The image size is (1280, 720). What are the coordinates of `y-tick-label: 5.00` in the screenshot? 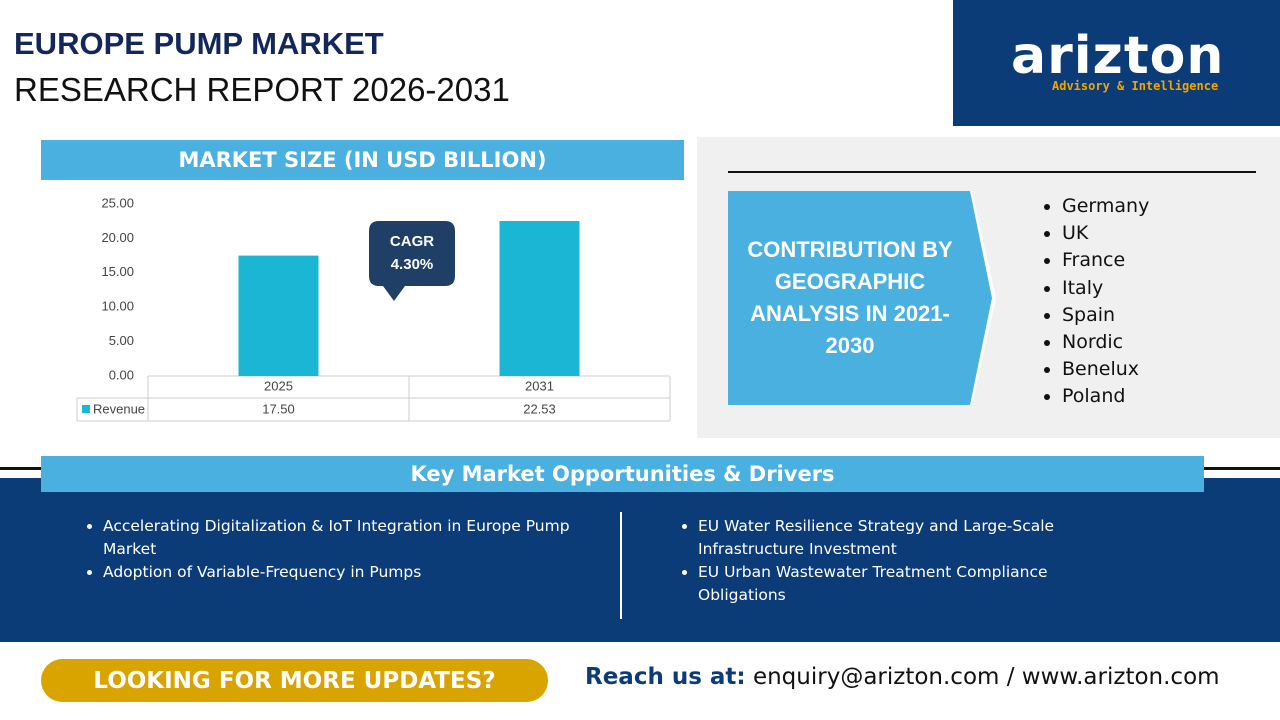 It's located at (121, 340).